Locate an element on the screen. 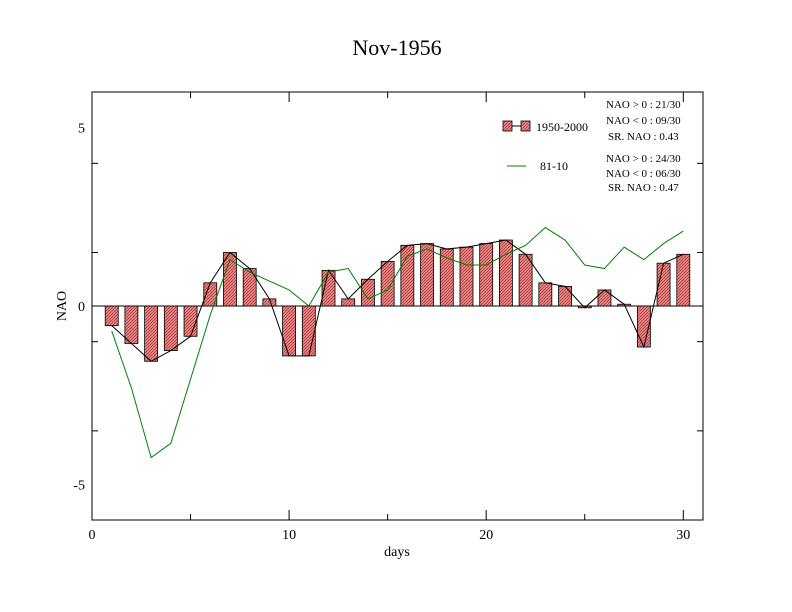 This screenshot has height=612, width=792. stats-line: NAO > 0 : 24/30 is located at coordinates (643, 159).